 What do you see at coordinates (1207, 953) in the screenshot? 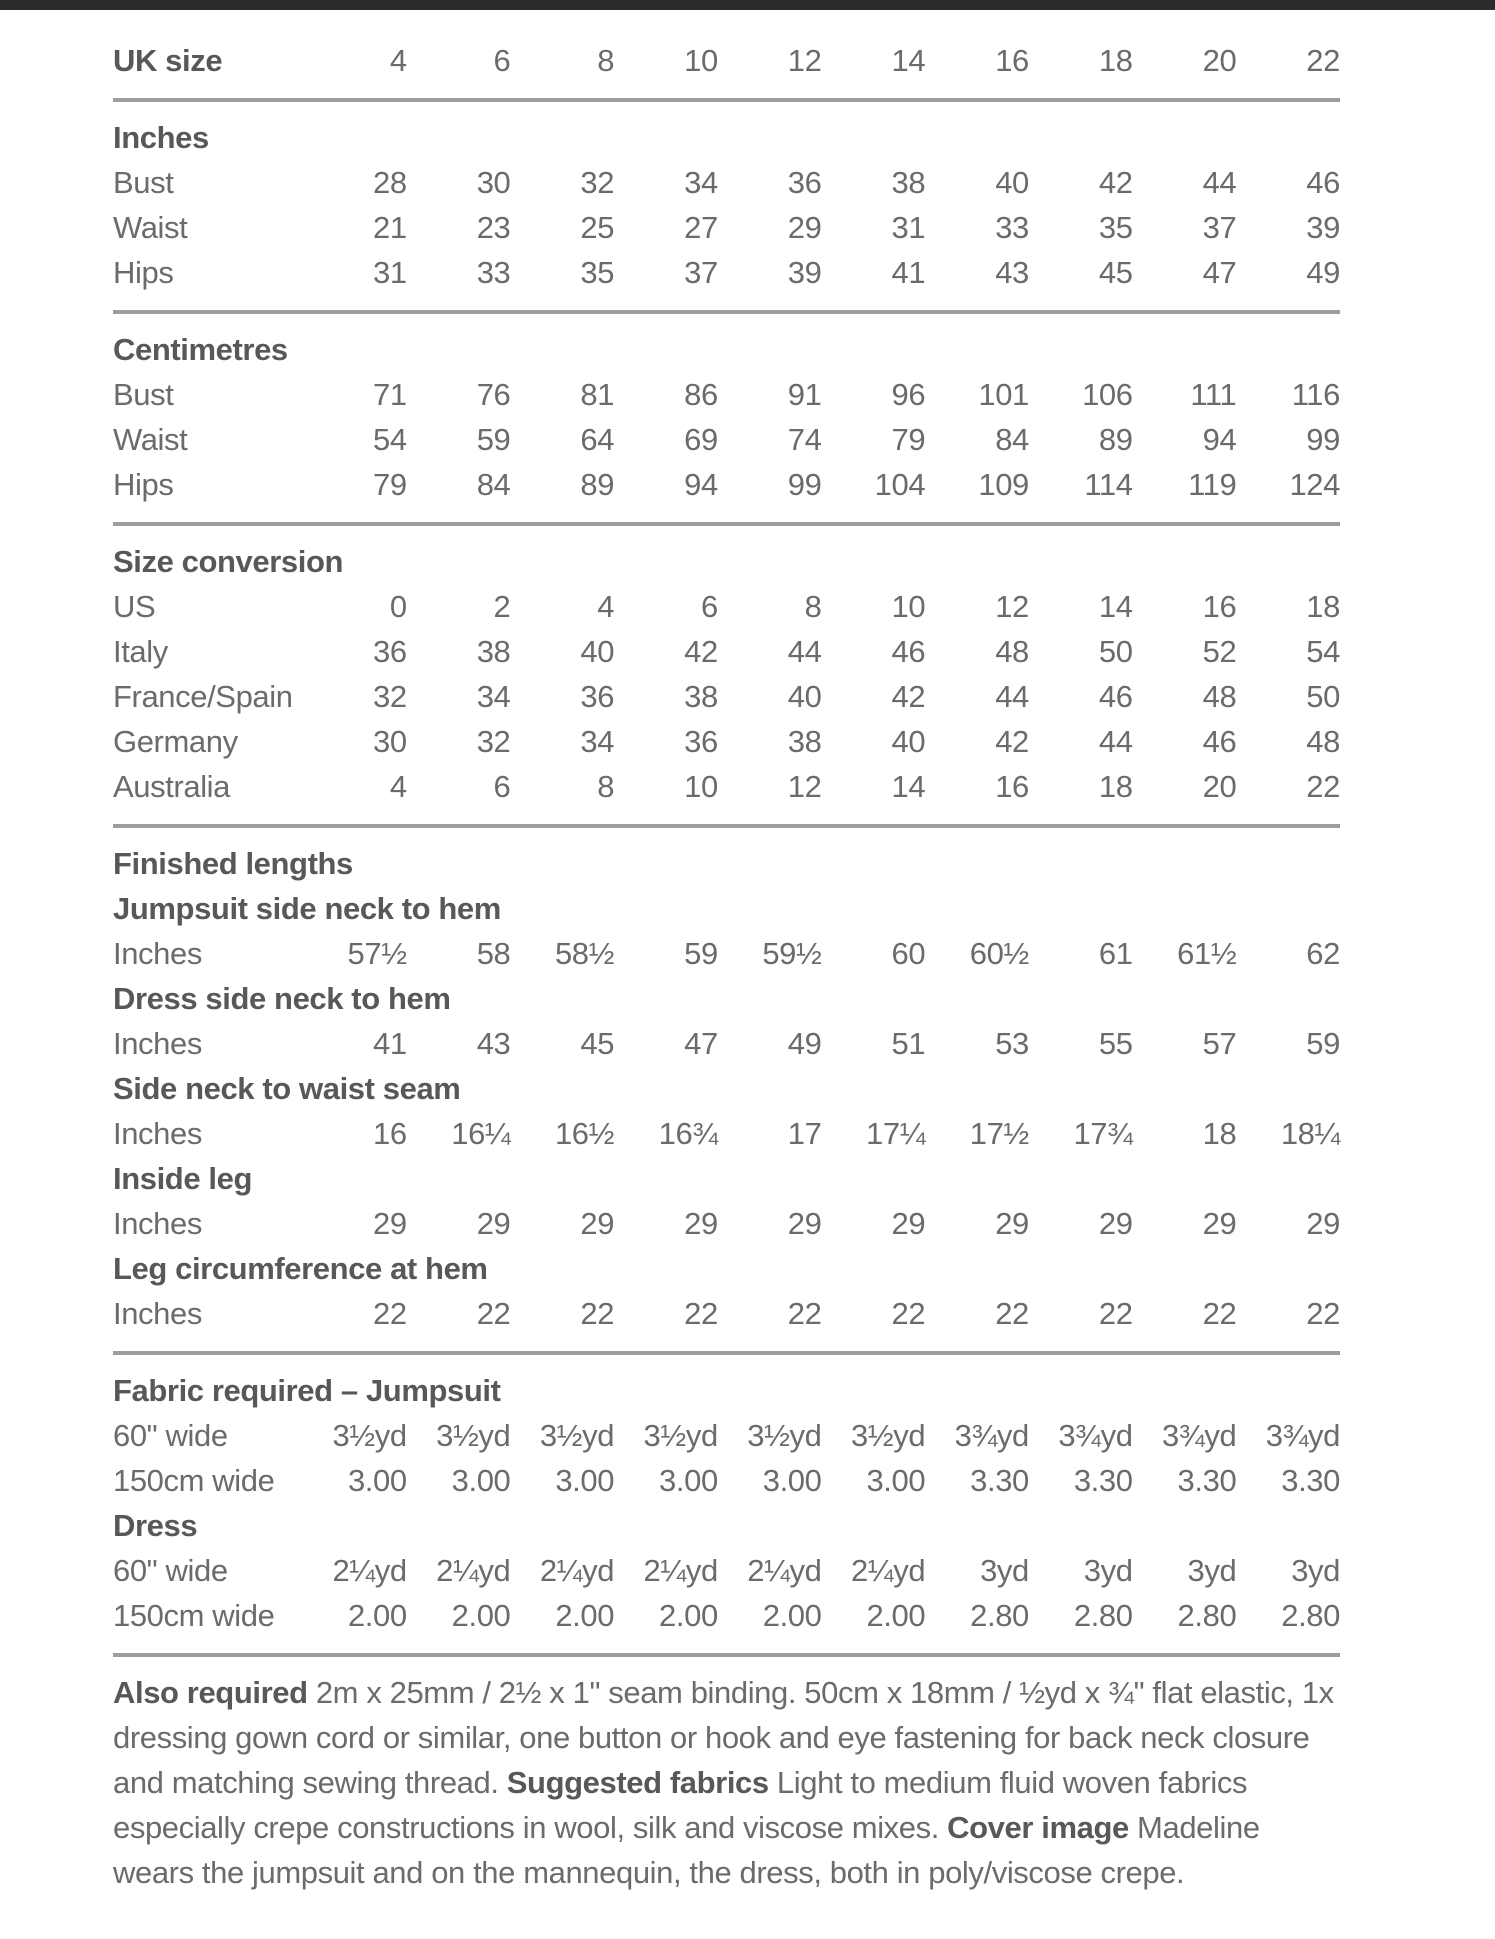
I see `cell-value: 61½` at bounding box center [1207, 953].